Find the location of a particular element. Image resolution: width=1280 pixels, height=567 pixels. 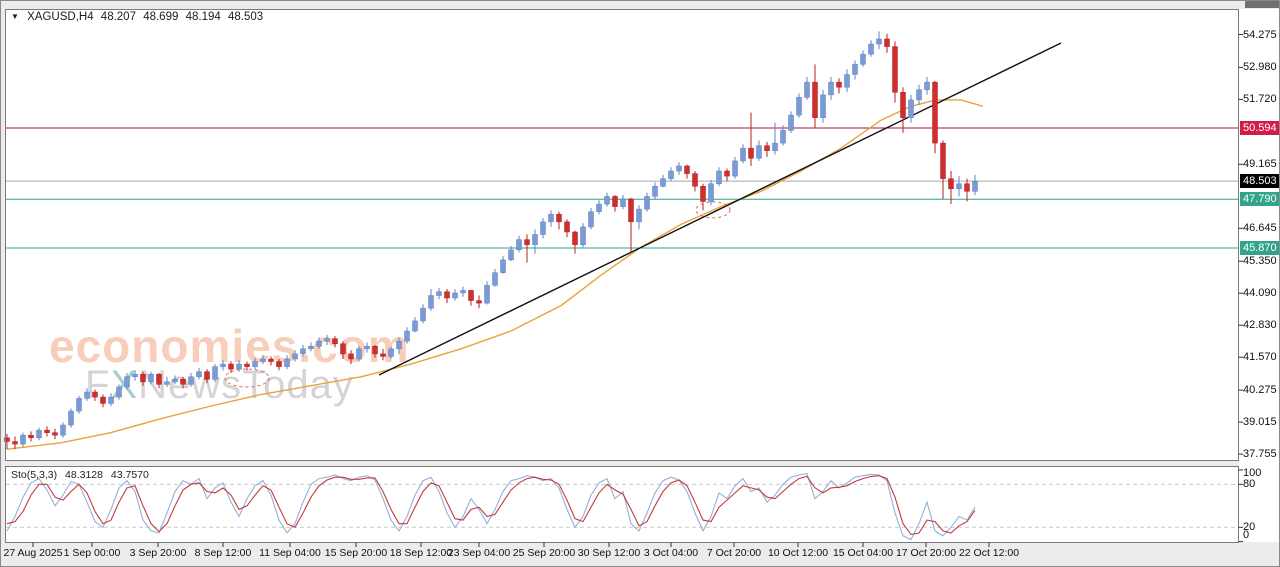

price-axis-label: 37.755 is located at coordinates (1260, 454).